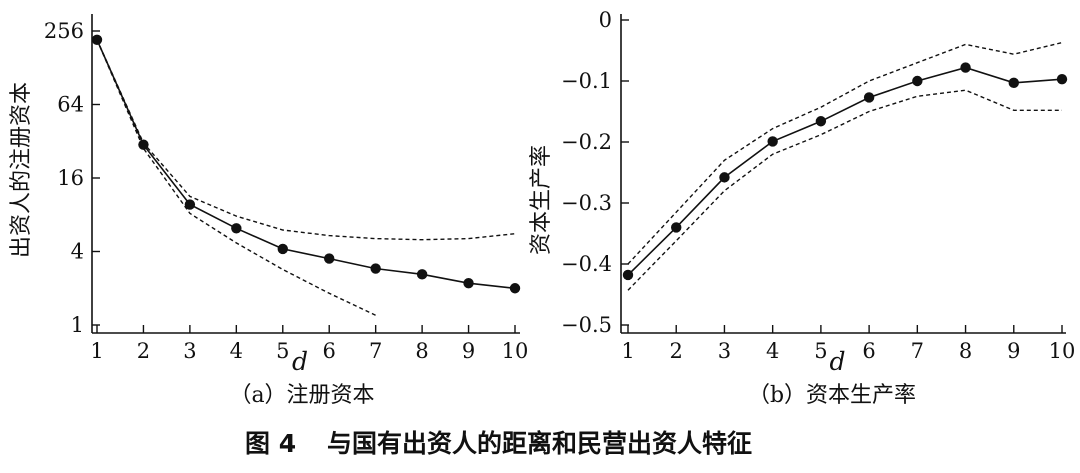 The height and width of the screenshot is (473, 1080). I want to click on panel-subtitle: （b）资本生产率, so click(832, 395).